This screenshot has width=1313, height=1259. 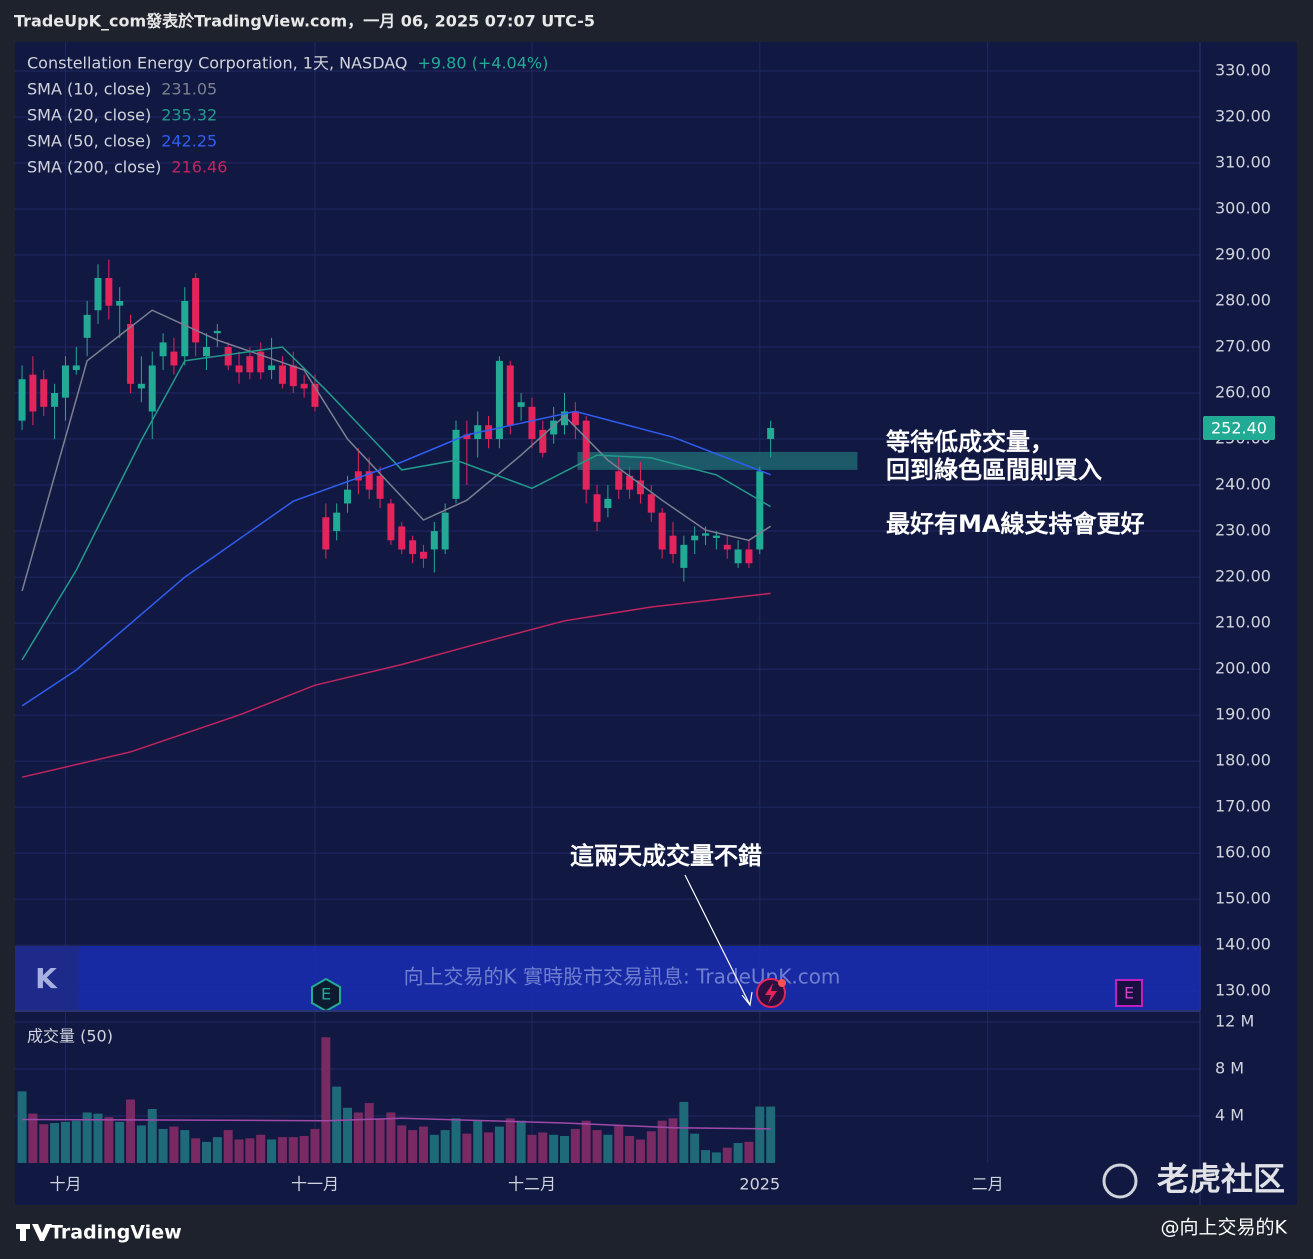 What do you see at coordinates (189, 89) in the screenshot?
I see `legend-value: 231.05` at bounding box center [189, 89].